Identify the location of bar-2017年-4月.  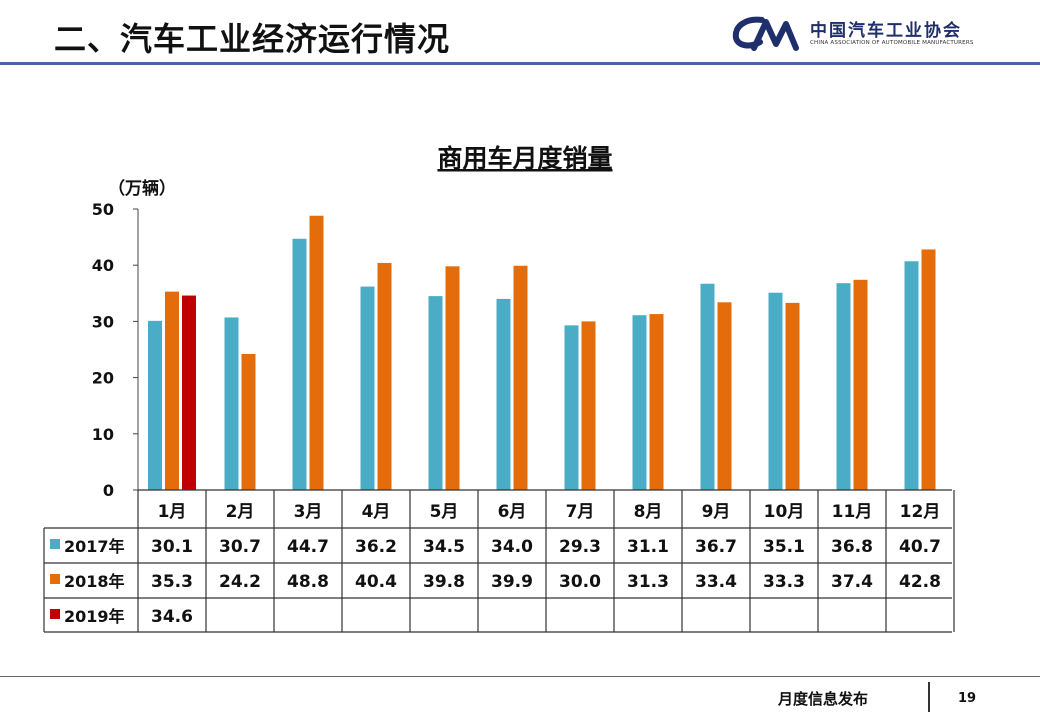
(367, 388).